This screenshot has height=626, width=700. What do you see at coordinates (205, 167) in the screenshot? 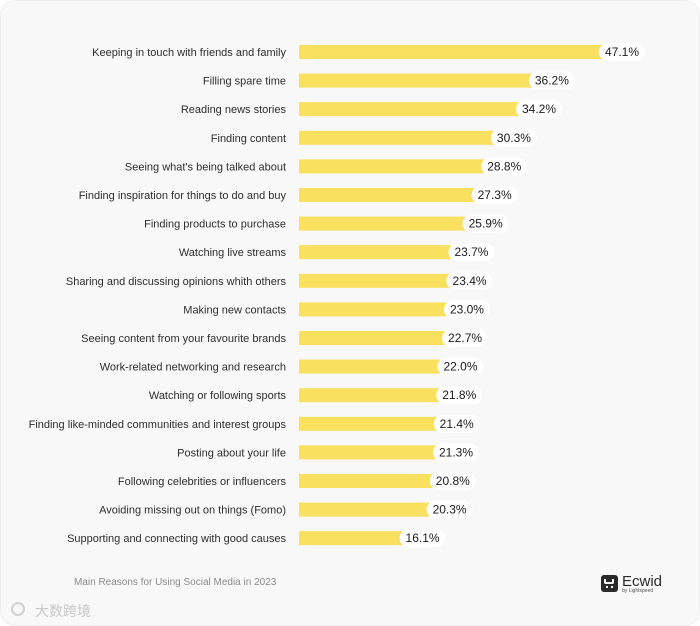
I see `category-label: Seeing what's being talked about` at bounding box center [205, 167].